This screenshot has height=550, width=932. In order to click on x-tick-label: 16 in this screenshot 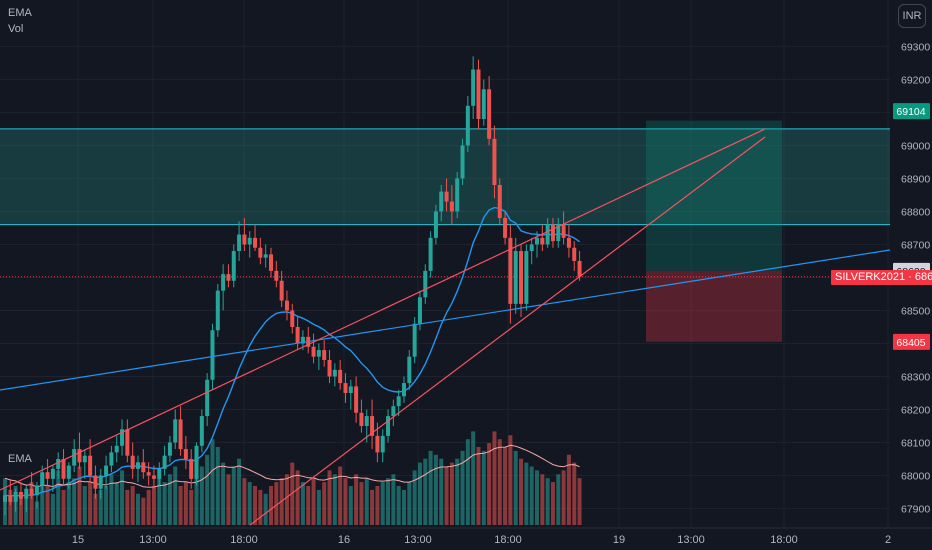, I will do `click(344, 540)`.